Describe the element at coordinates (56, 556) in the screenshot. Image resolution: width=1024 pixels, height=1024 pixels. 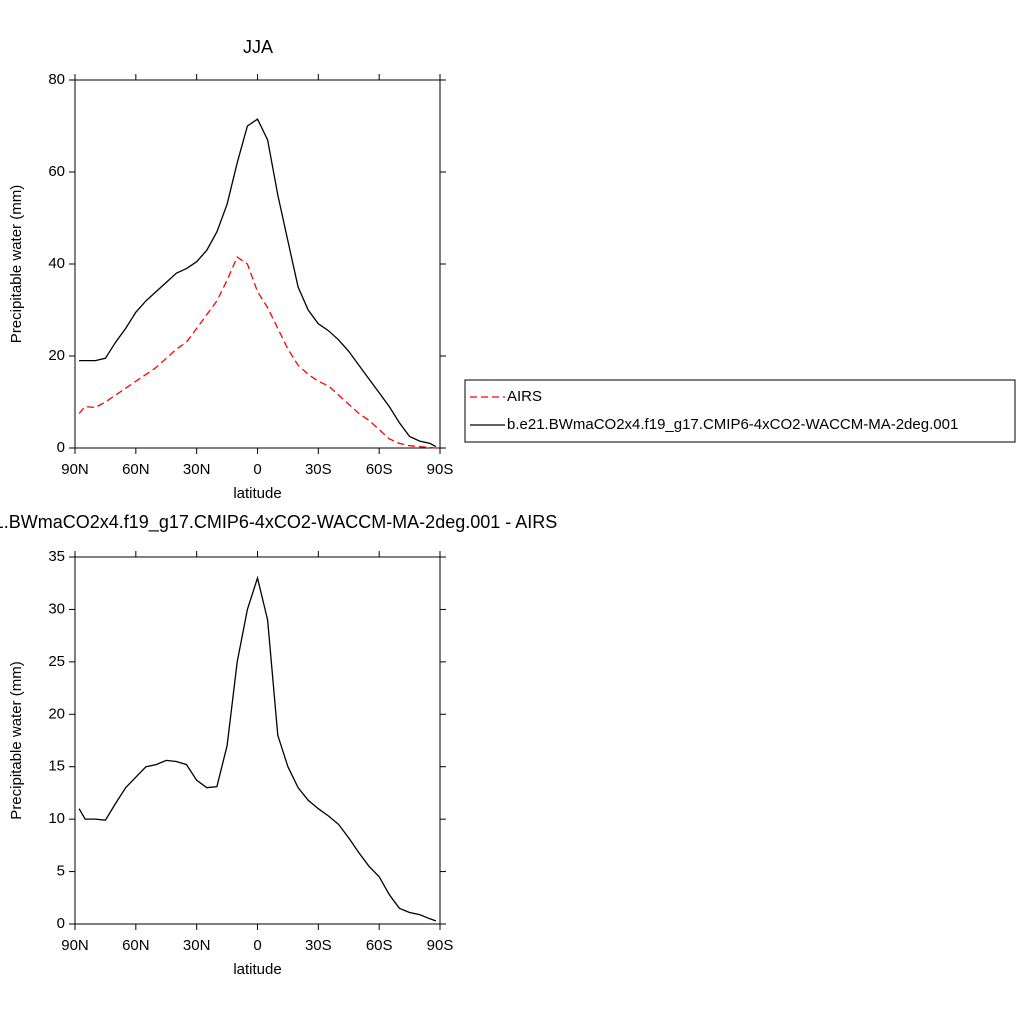
I see `y-tick-label: 35` at that location.